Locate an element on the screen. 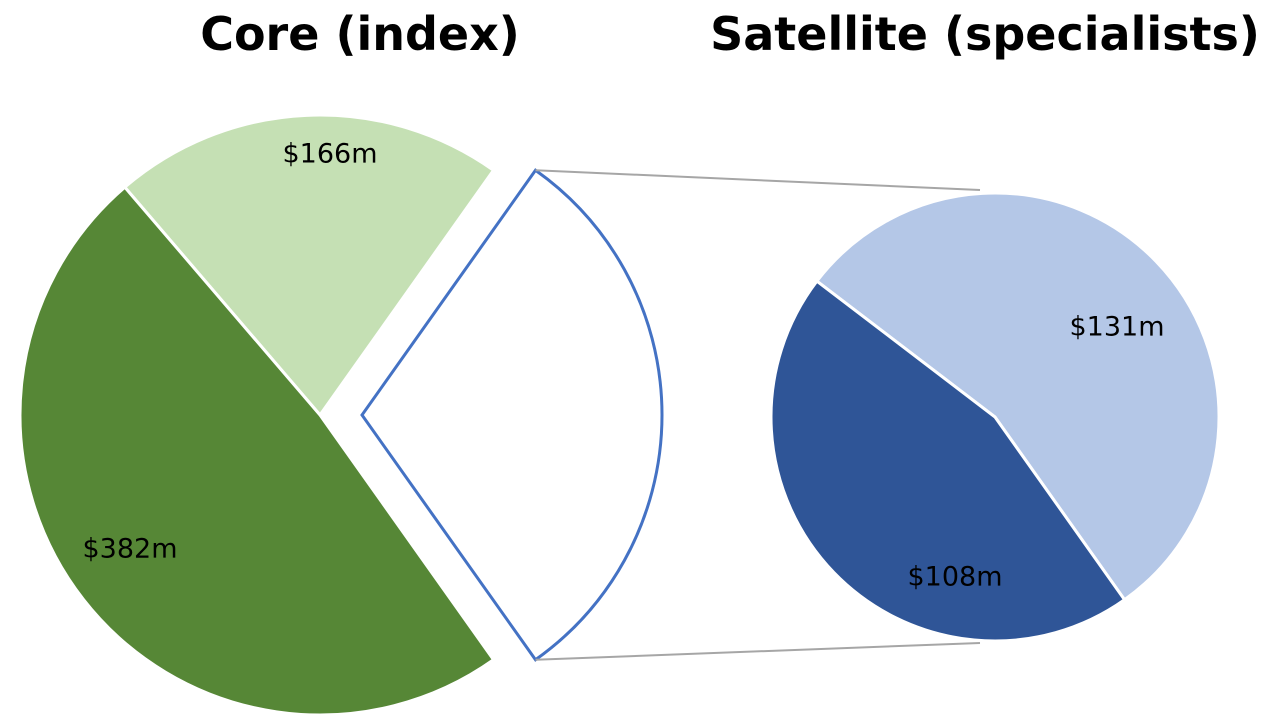  chart-title: Satellite (specialists) is located at coordinates (985, 34).